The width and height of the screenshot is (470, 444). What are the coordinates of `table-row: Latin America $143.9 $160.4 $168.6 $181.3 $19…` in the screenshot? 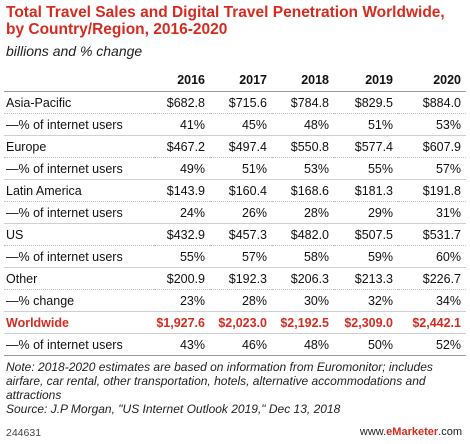 It's located at (235, 190).